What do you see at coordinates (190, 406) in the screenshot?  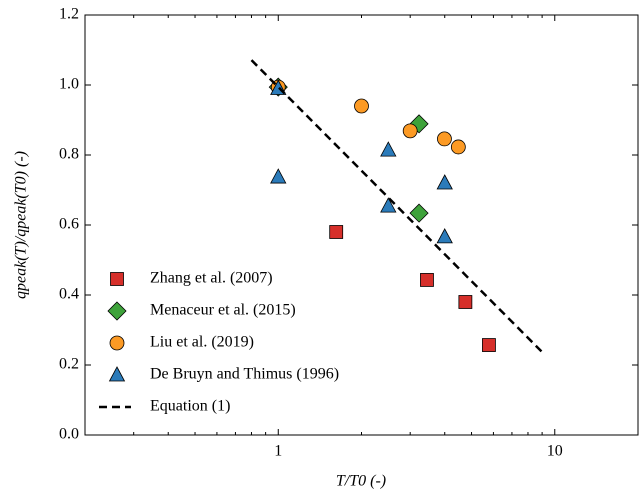 I see `legend-label: Equation (1)` at bounding box center [190, 406].